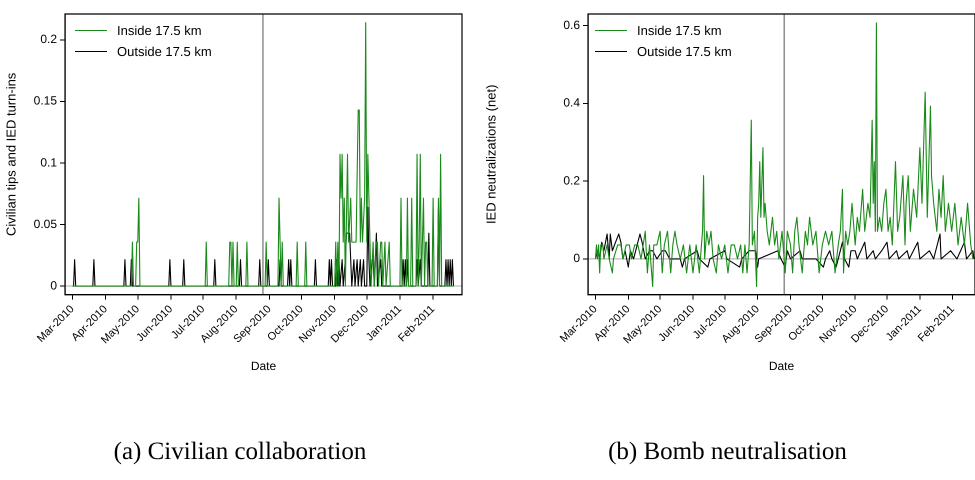  I want to click on text: (a) Civilian collaboration, so click(240, 452).